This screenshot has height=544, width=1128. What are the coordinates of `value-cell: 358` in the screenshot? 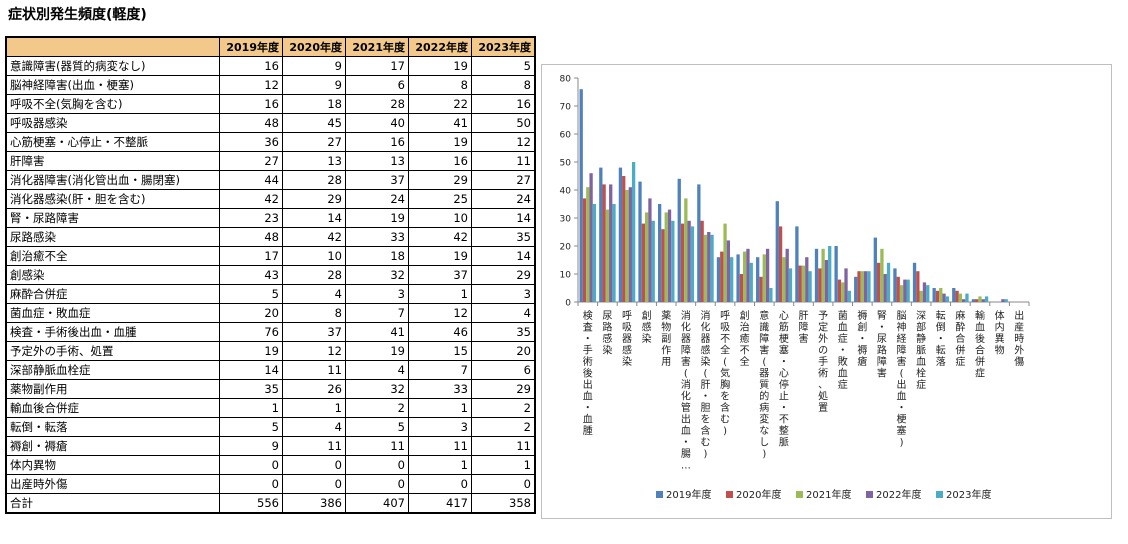 It's located at (503, 503).